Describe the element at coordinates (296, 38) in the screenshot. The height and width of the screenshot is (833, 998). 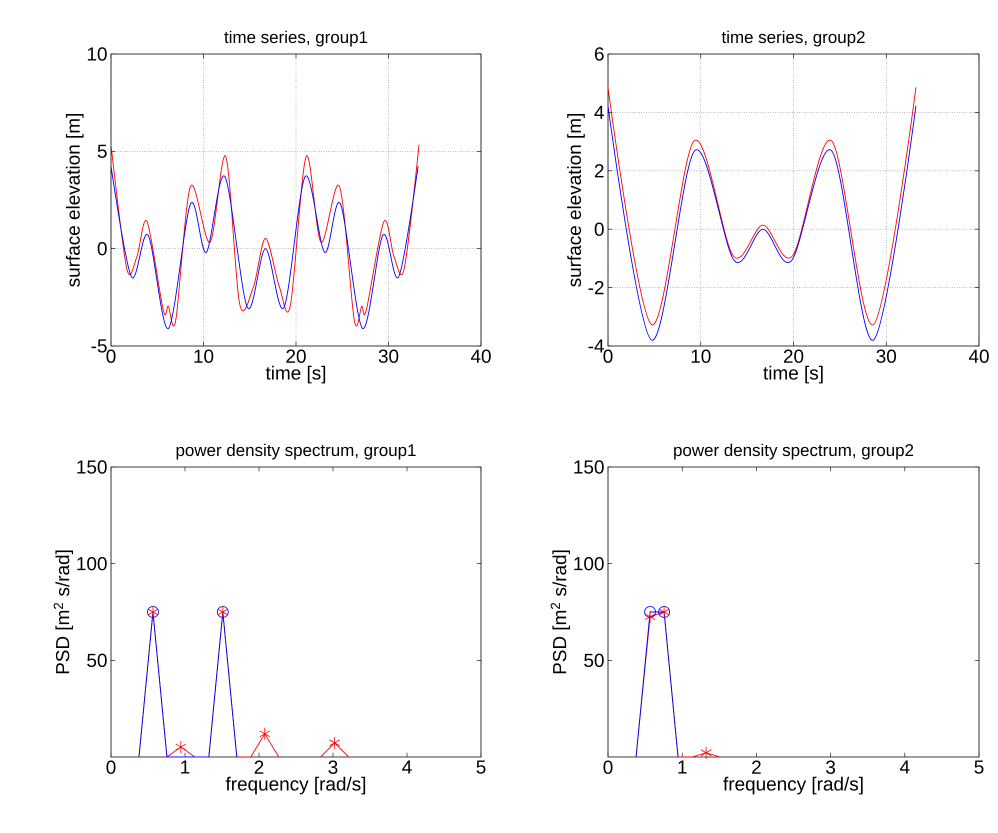
I see `chart-title: time series, group1` at that location.